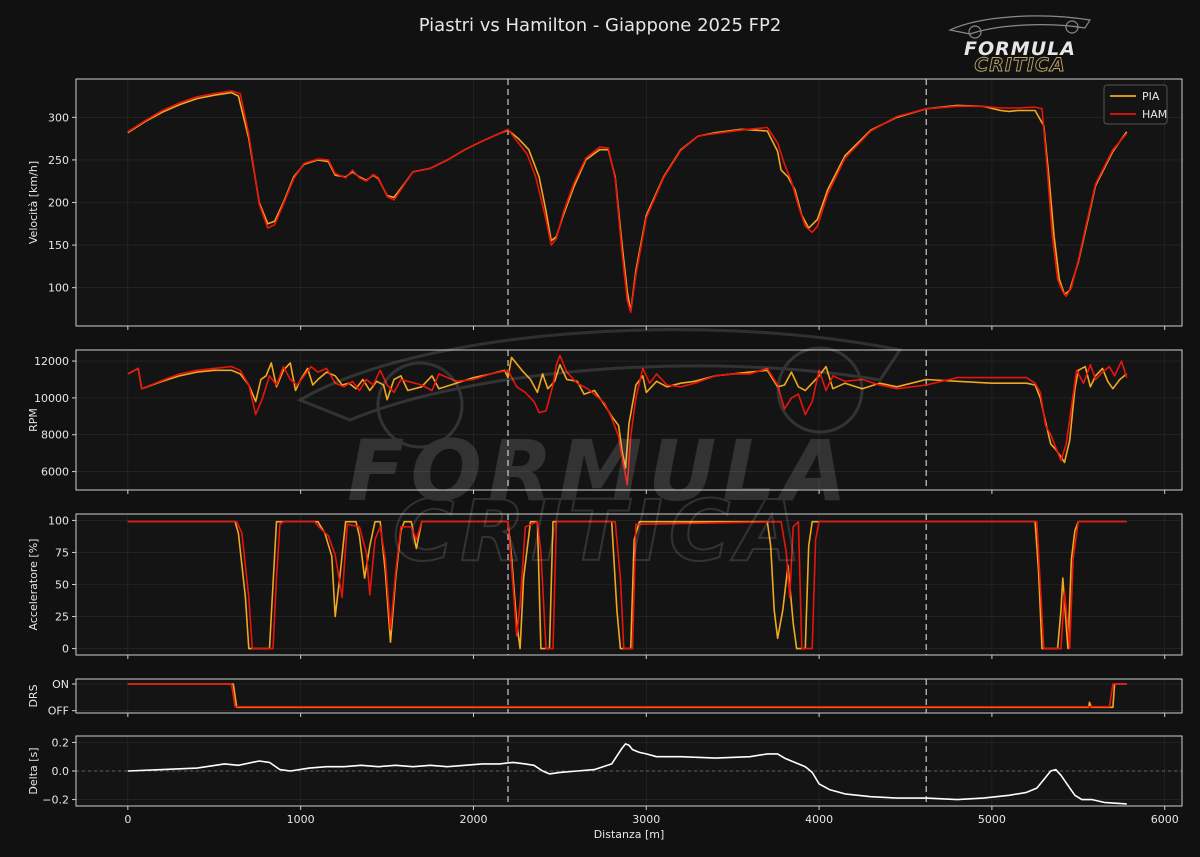  Describe the element at coordinates (51, 398) in the screenshot. I see `rpm-ytick-label: 10000` at that location.